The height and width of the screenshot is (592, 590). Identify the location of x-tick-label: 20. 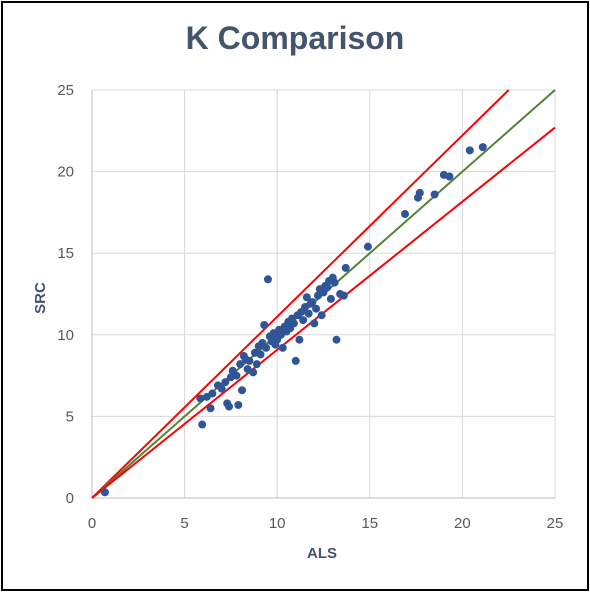
(462, 523).